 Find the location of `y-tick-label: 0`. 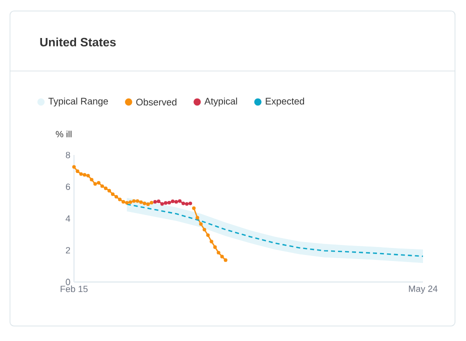

y-tick-label: 0 is located at coordinates (68, 282).